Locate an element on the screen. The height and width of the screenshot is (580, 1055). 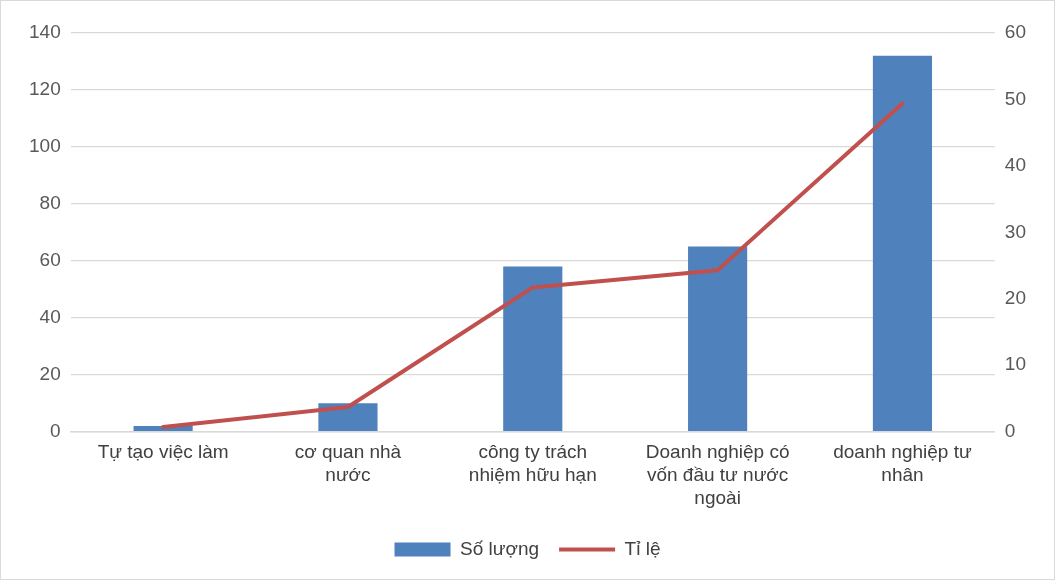
y2-tick-label: 60 is located at coordinates (1015, 32).